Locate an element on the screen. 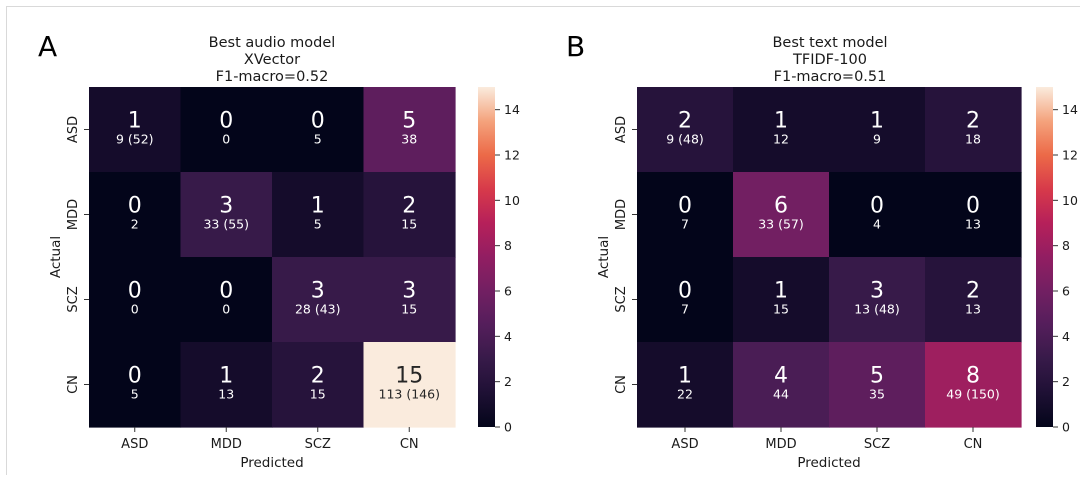  cell-count-label: 22 is located at coordinates (685, 394).